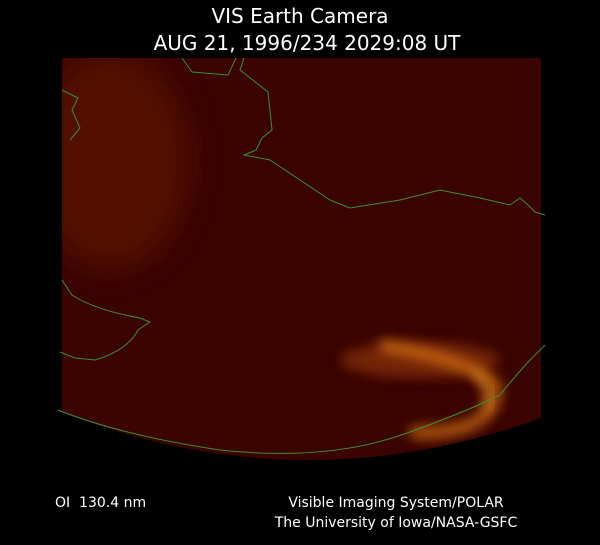 This screenshot has width=600, height=545. Describe the element at coordinates (308, 43) in the screenshot. I see `timestamp: AUG 21, 1996/234 2029:08 UT` at that location.